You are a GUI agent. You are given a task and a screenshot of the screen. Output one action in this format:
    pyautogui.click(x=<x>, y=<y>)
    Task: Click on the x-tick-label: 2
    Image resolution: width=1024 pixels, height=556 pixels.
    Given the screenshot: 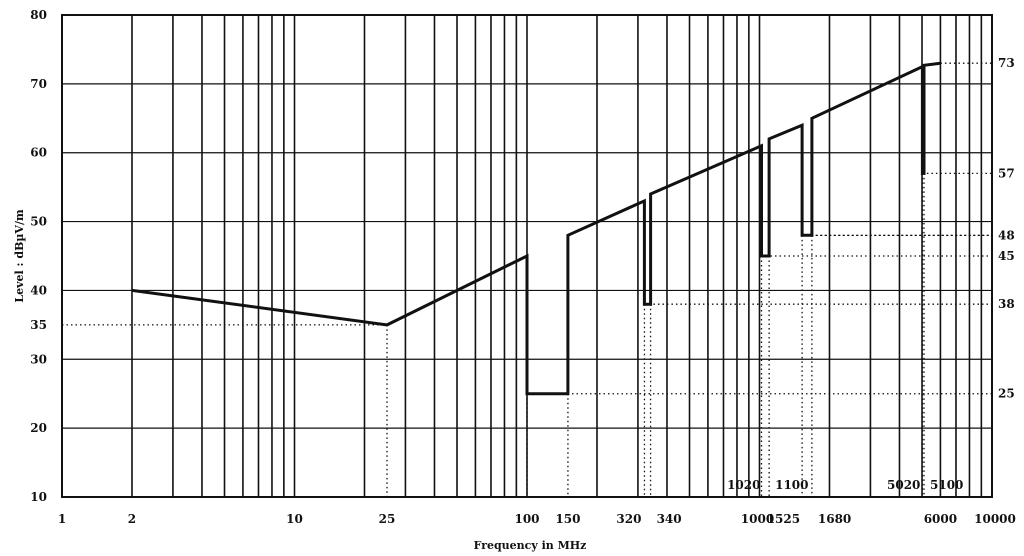 What is the action you would take?
    pyautogui.click(x=132, y=519)
    